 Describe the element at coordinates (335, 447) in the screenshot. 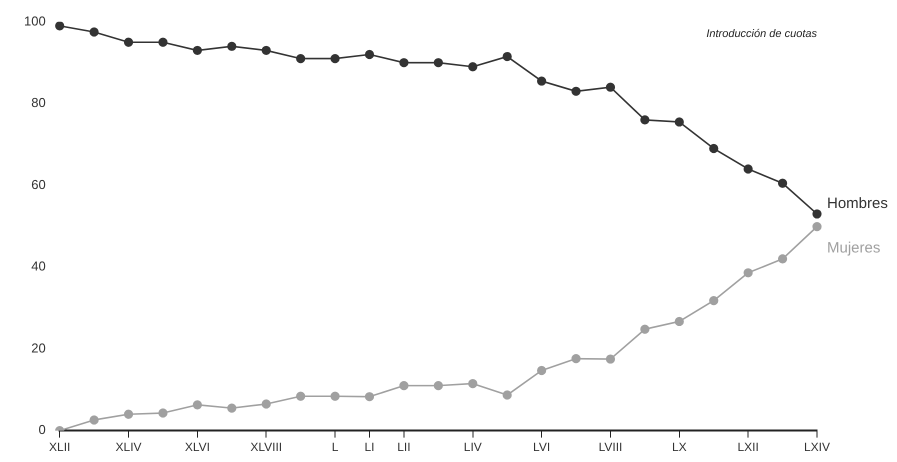

I see `x-tick-label: L` at that location.